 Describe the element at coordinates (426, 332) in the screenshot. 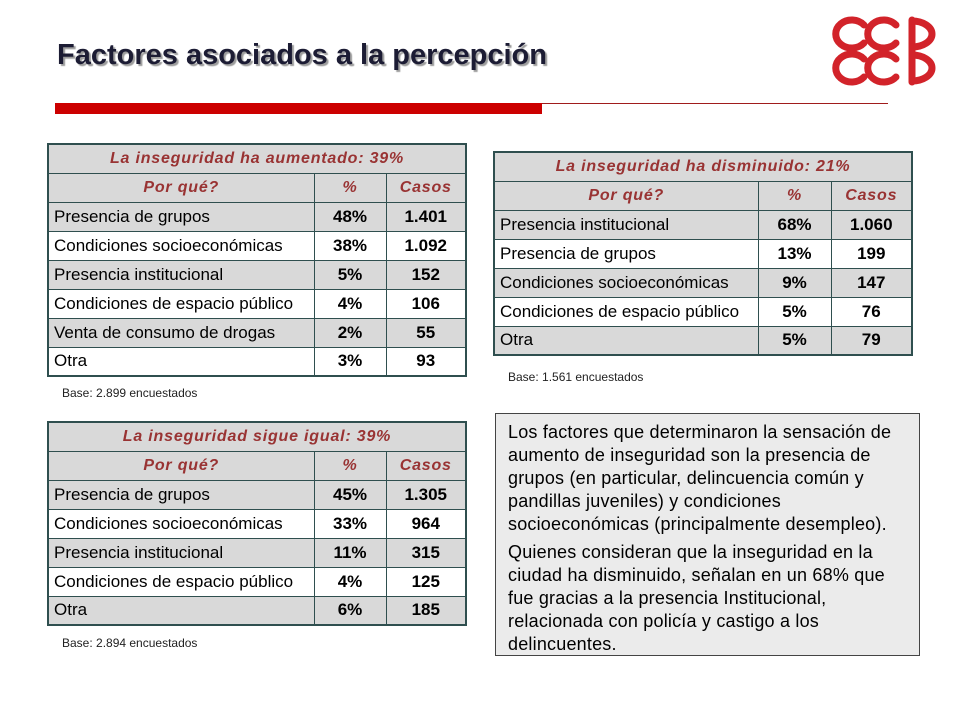

I see `cases-cell: 55` at that location.